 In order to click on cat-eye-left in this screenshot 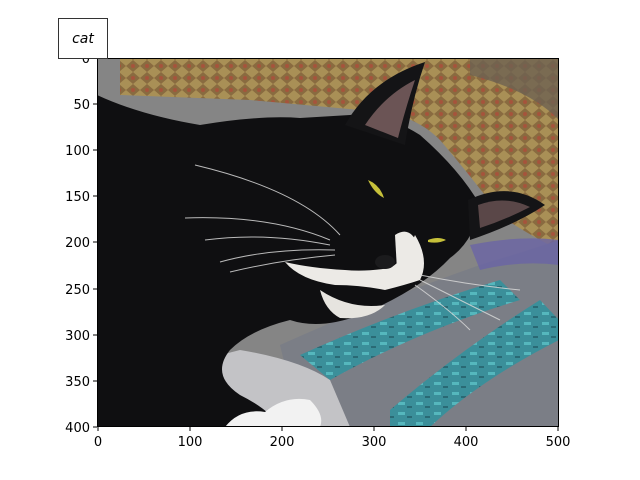, I will do `click(376, 189)`.